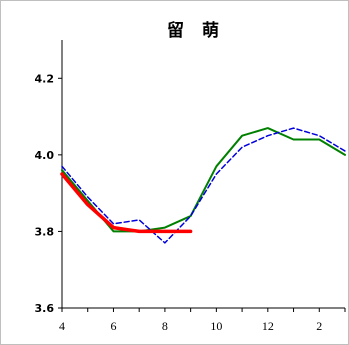 The height and width of the screenshot is (345, 349). I want to click on x-tick-label: 8, so click(165, 326).